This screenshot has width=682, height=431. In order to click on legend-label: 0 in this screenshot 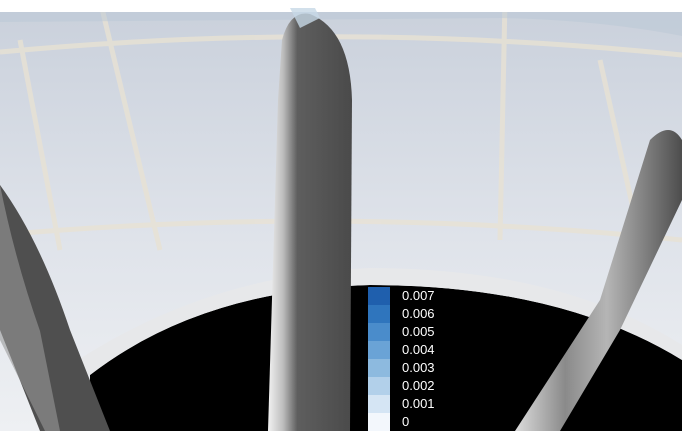, I will do `click(406, 421)`.